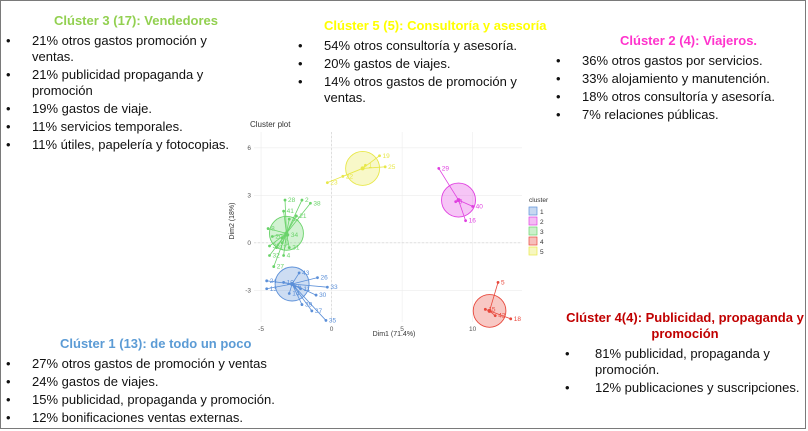 This screenshot has height=431, width=808. I want to click on legend-entry: 3, so click(542, 232).